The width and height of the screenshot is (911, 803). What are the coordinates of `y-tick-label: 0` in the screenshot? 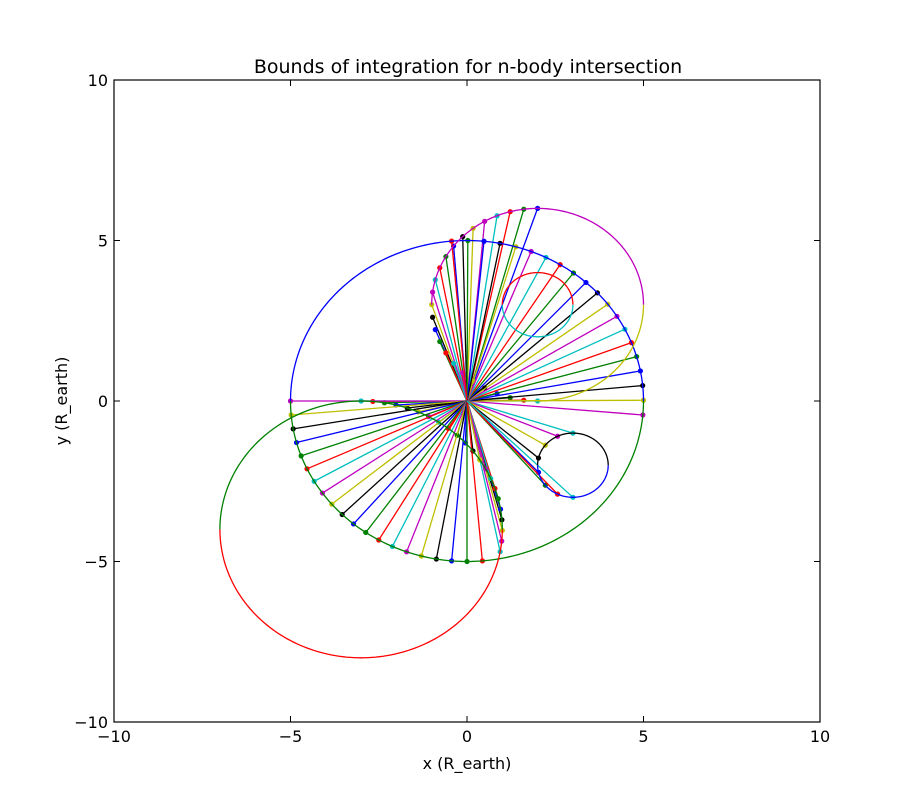 It's located at (103, 401).